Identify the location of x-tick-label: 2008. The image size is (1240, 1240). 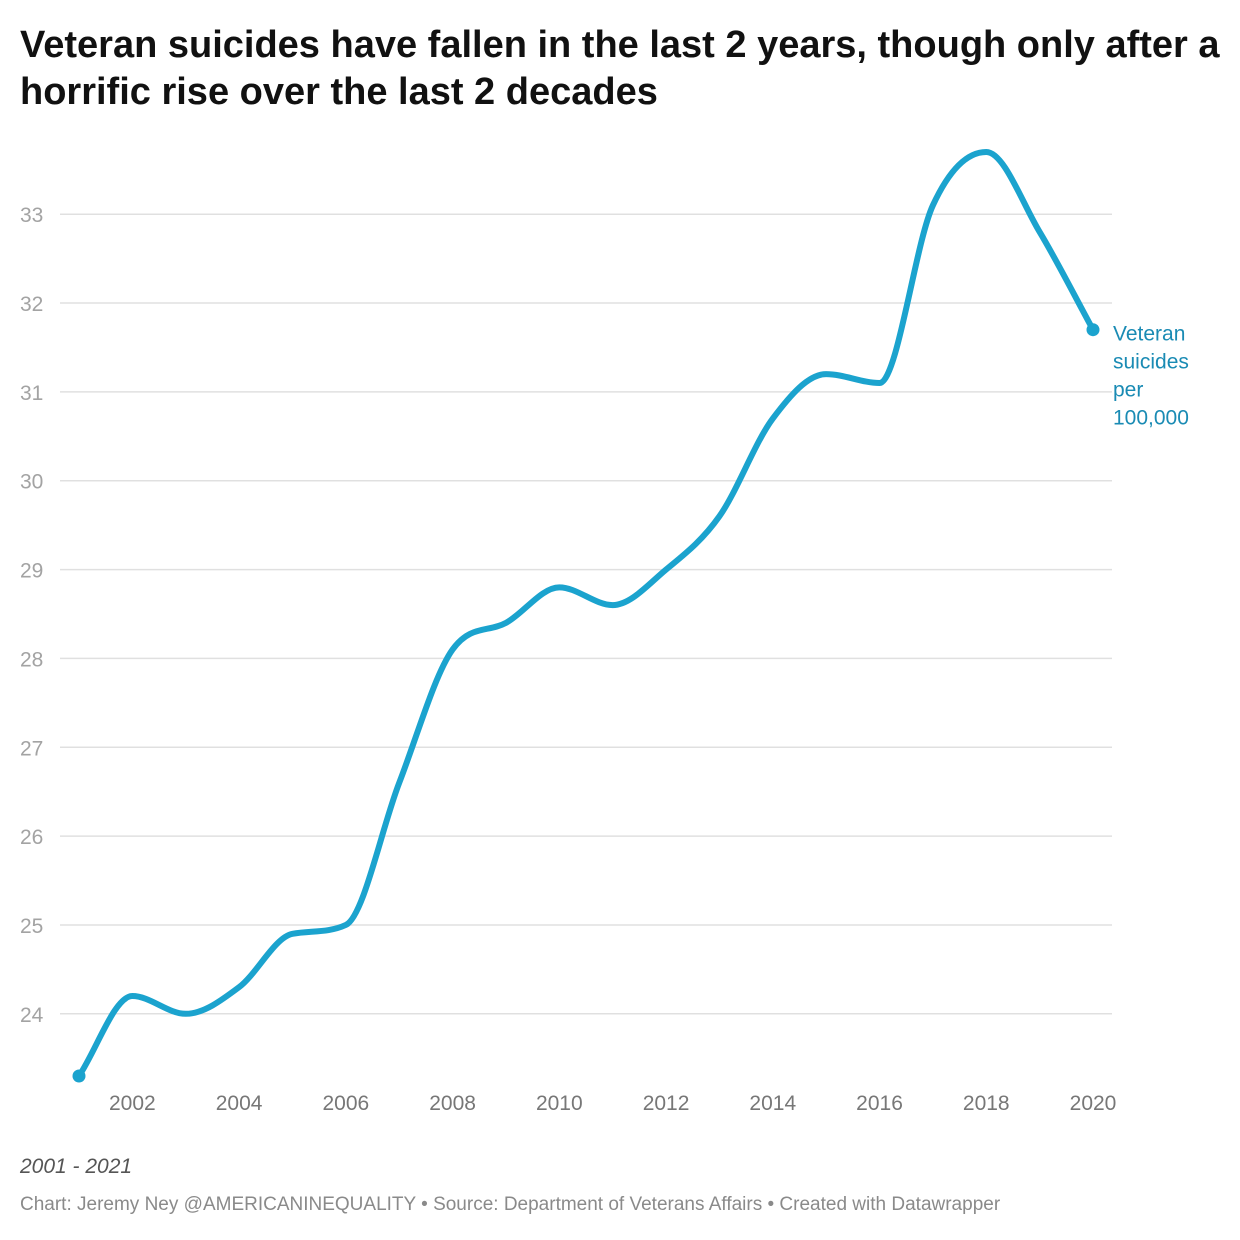
(452, 1103).